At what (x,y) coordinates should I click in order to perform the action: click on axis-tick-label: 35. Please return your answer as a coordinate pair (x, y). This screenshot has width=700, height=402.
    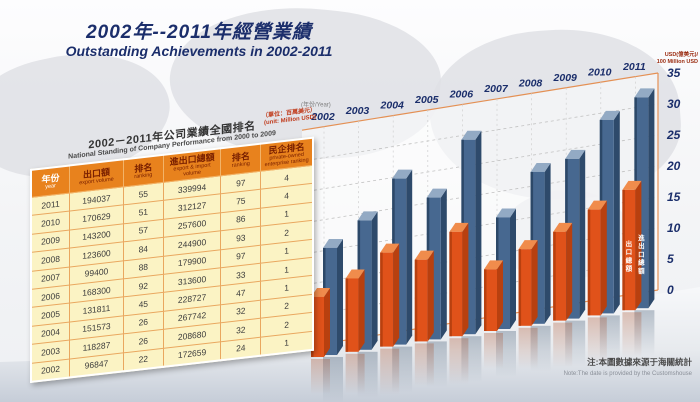
    Looking at the image, I should click on (674, 73).